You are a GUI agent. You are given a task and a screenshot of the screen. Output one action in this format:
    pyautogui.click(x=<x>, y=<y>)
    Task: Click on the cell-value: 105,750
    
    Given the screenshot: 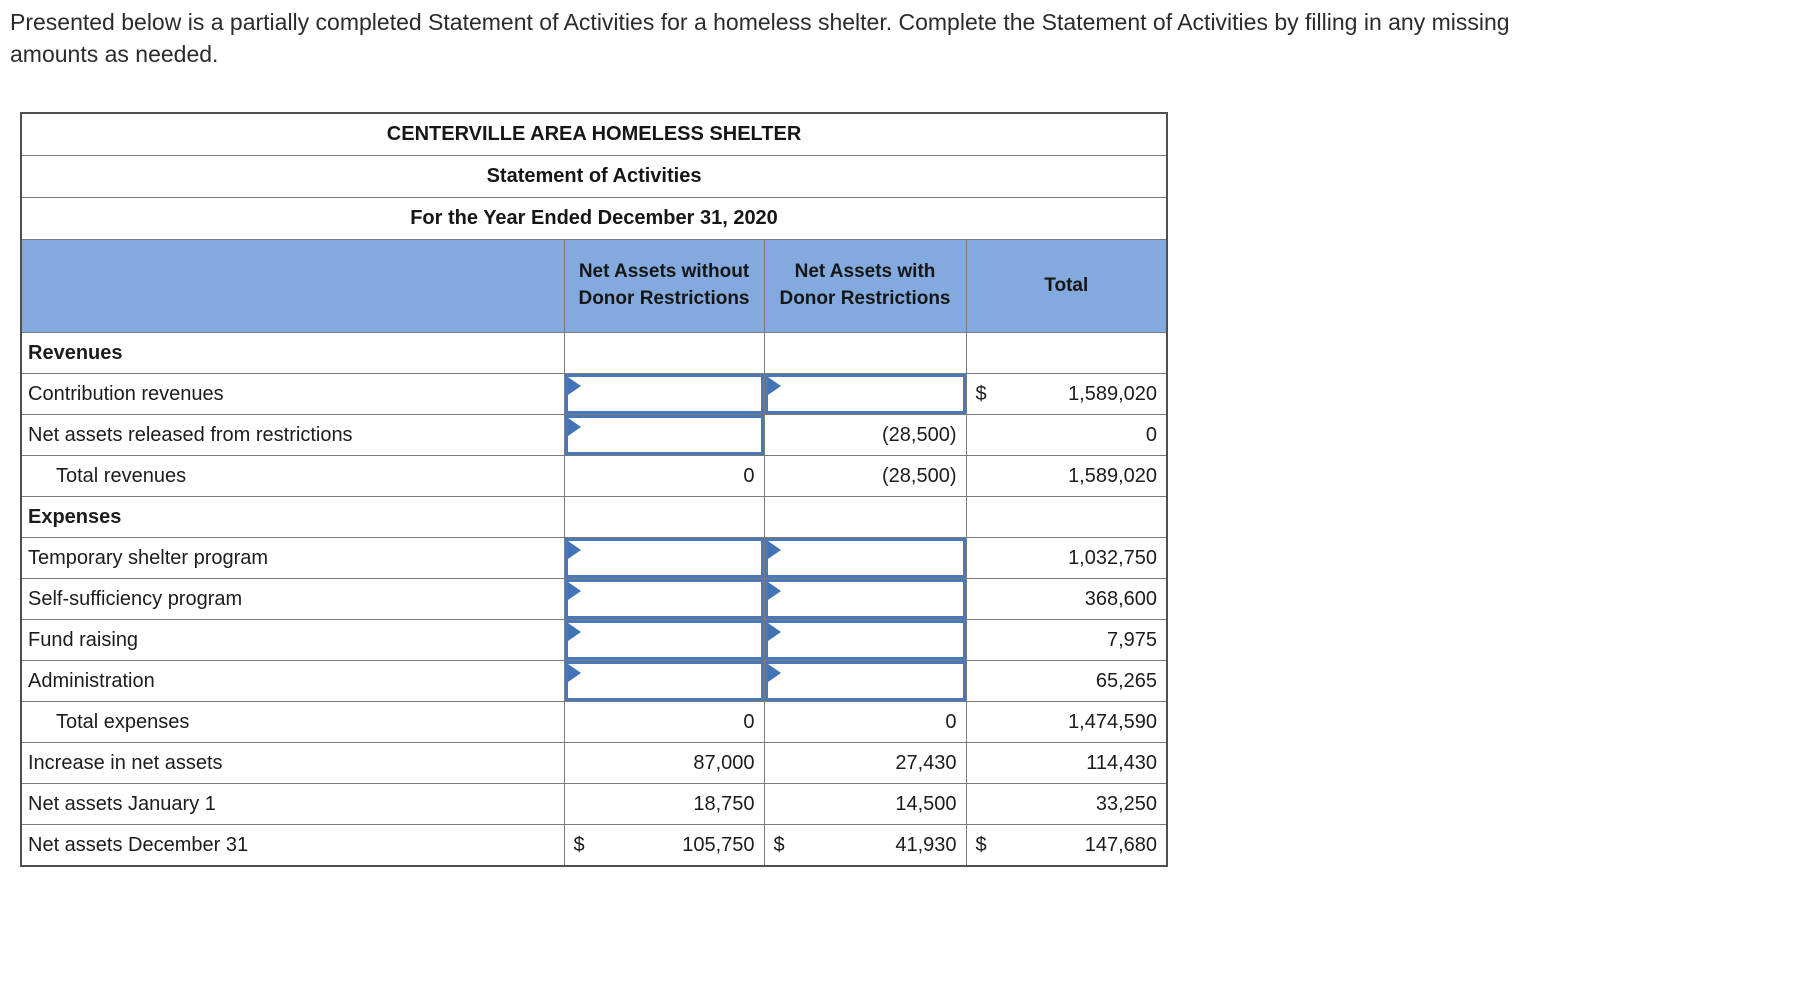 What is the action you would take?
    pyautogui.click(x=718, y=844)
    